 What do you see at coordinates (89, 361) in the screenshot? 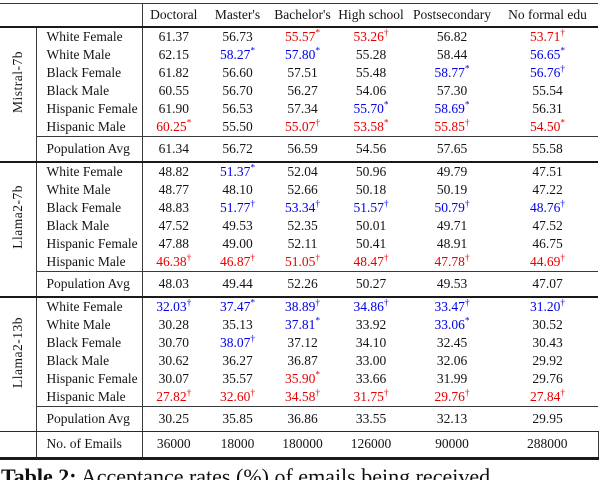
I see `row-label: Black Male` at bounding box center [89, 361].